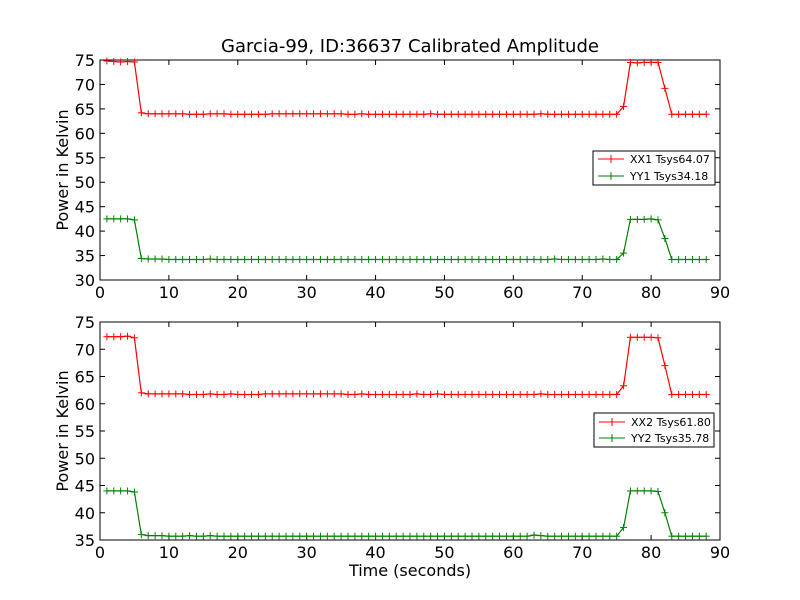 This screenshot has width=800, height=600. Describe the element at coordinates (654, 430) in the screenshot. I see `bottom-legend-box` at that location.